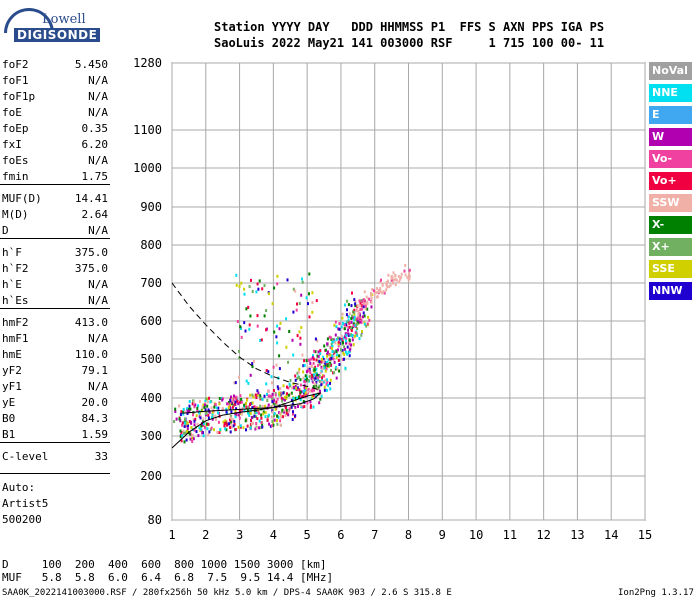  What do you see at coordinates (670, 159) in the screenshot?
I see `legend-vo: Vo-` at bounding box center [670, 159].